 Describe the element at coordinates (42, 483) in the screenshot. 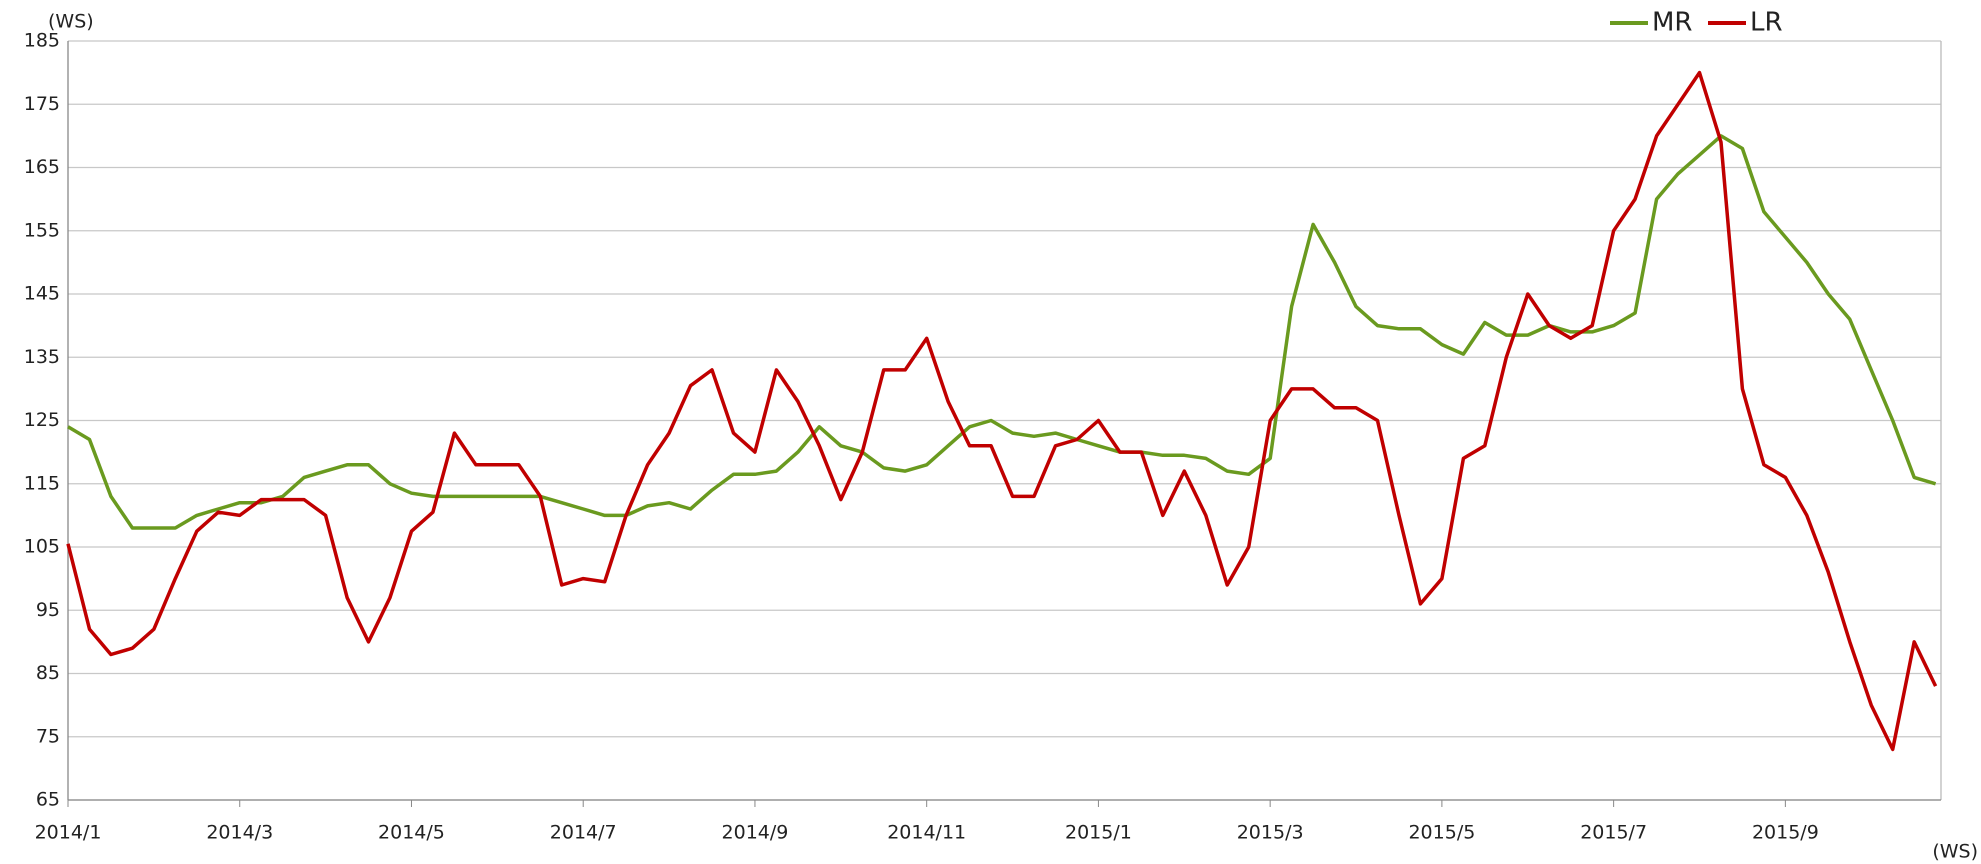

I see `y-tick-label: 115` at that location.